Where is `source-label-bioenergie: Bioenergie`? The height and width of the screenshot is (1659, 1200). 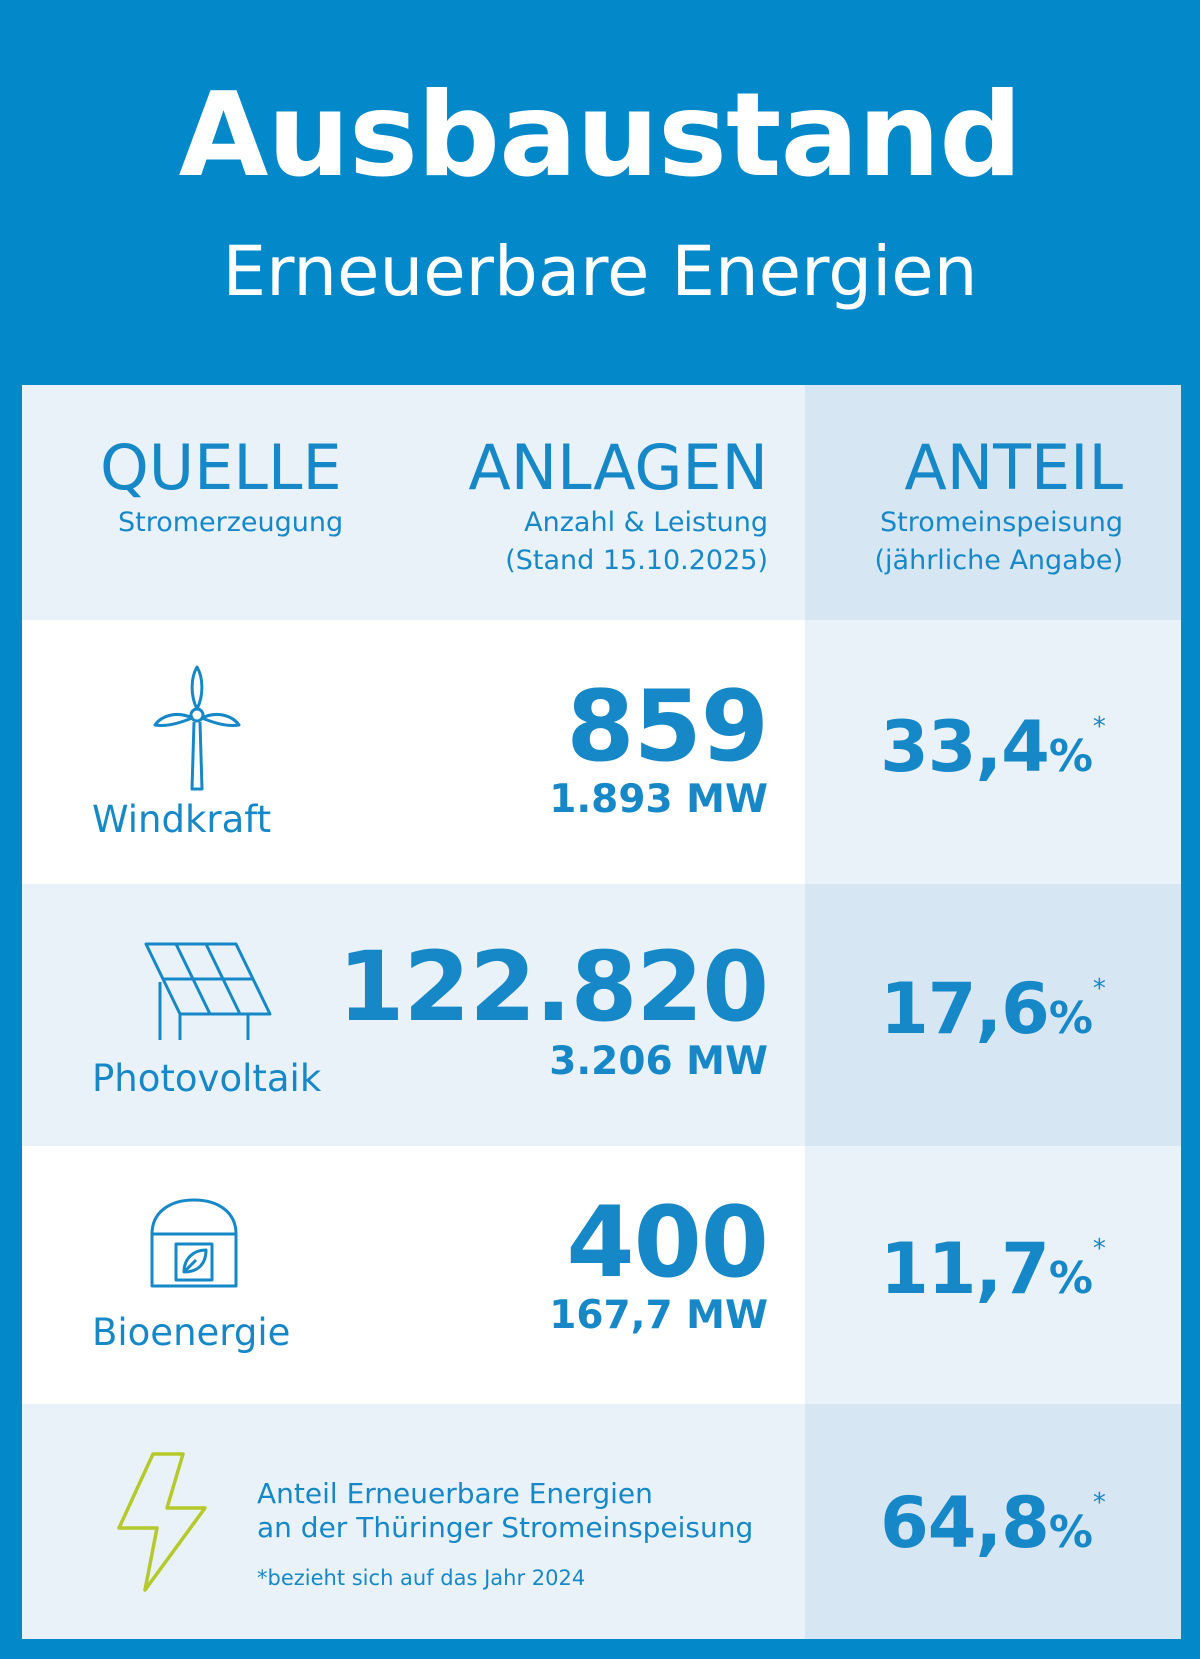 source-label-bioenergie: Bioenergie is located at coordinates (191, 1332).